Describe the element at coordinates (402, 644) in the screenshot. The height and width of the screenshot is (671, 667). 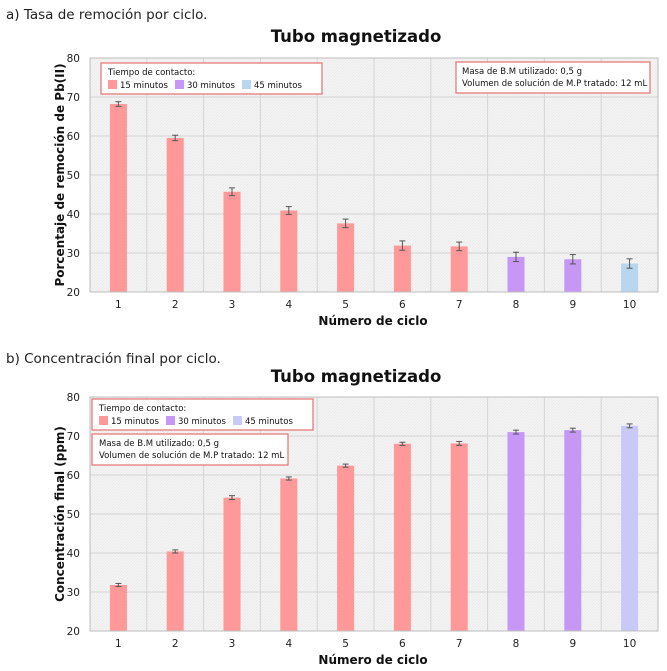
I see `chart-b-x-tick-label: 6` at that location.